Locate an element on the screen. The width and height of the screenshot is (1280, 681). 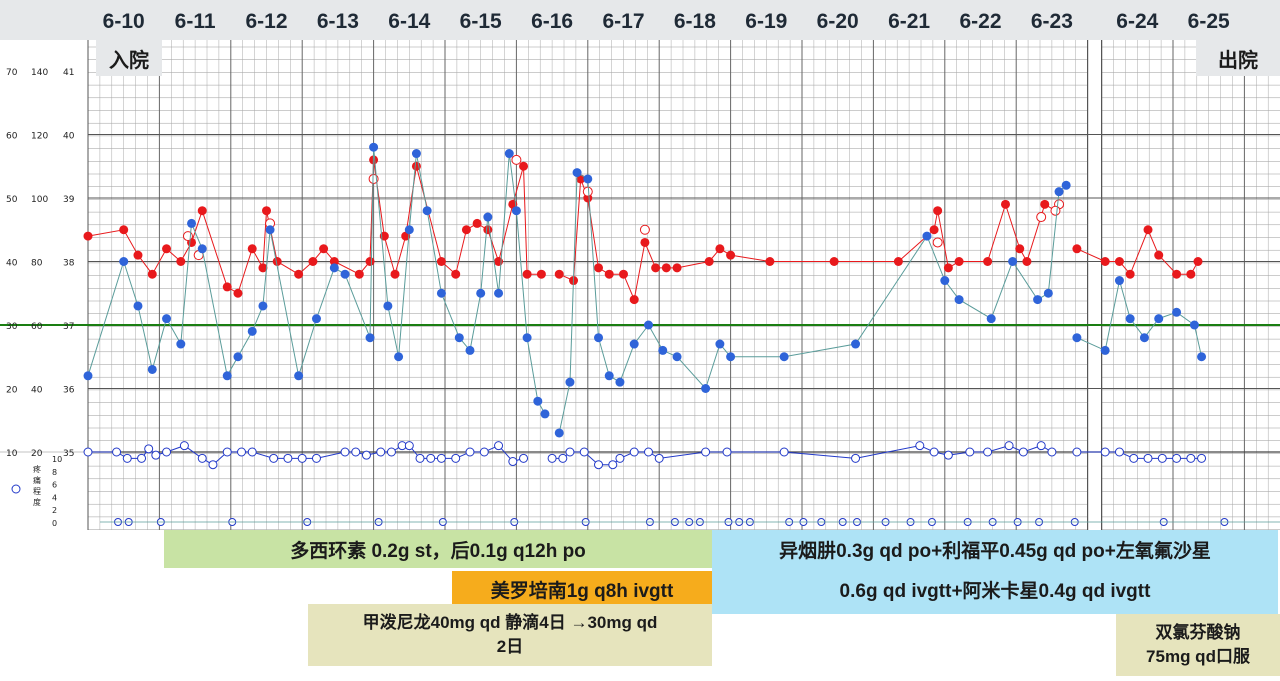
discharge-label: 出院 is located at coordinates (1238, 58).